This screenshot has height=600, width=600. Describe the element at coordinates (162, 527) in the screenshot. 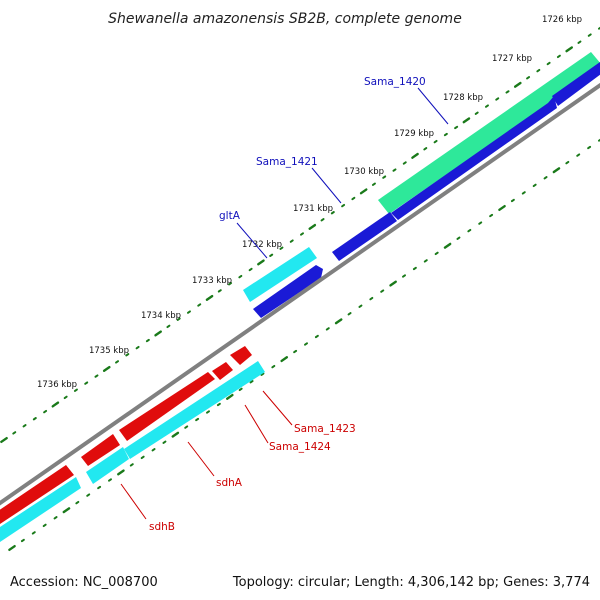

I see `gene-label: sdhB` at that location.